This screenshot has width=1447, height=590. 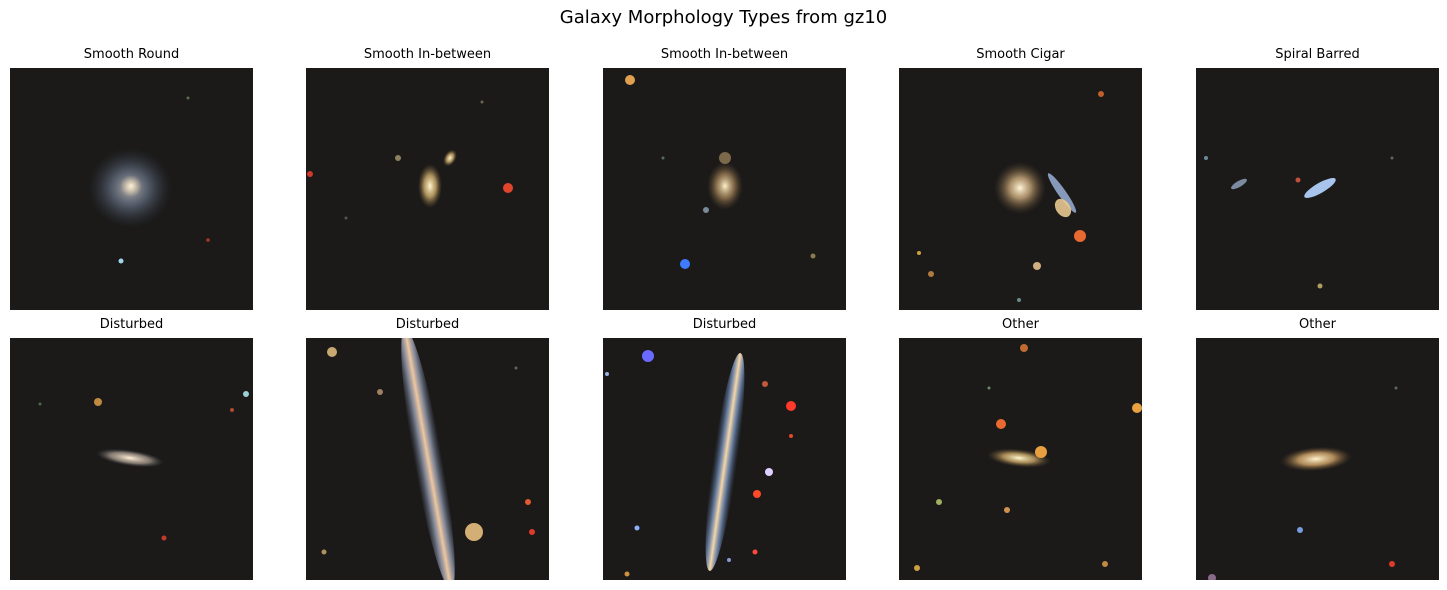 I want to click on panel-title: Spiral Barred, so click(x=1317, y=54).